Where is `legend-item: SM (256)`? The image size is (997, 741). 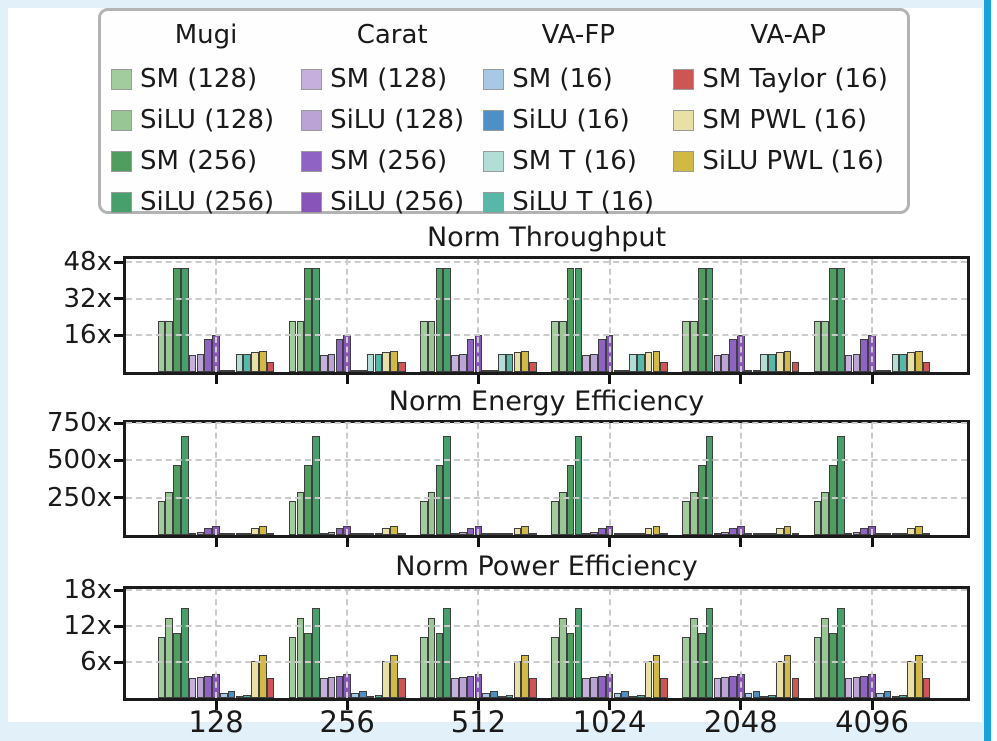 legend-item: SM (256) is located at coordinates (392, 161).